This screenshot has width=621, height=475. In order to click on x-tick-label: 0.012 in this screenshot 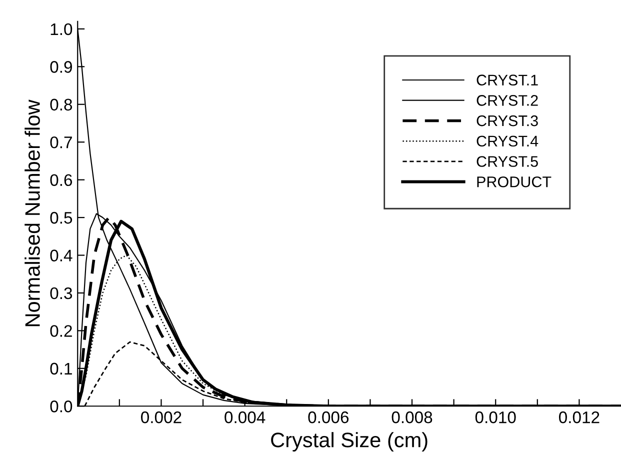, I will do `click(579, 417)`.